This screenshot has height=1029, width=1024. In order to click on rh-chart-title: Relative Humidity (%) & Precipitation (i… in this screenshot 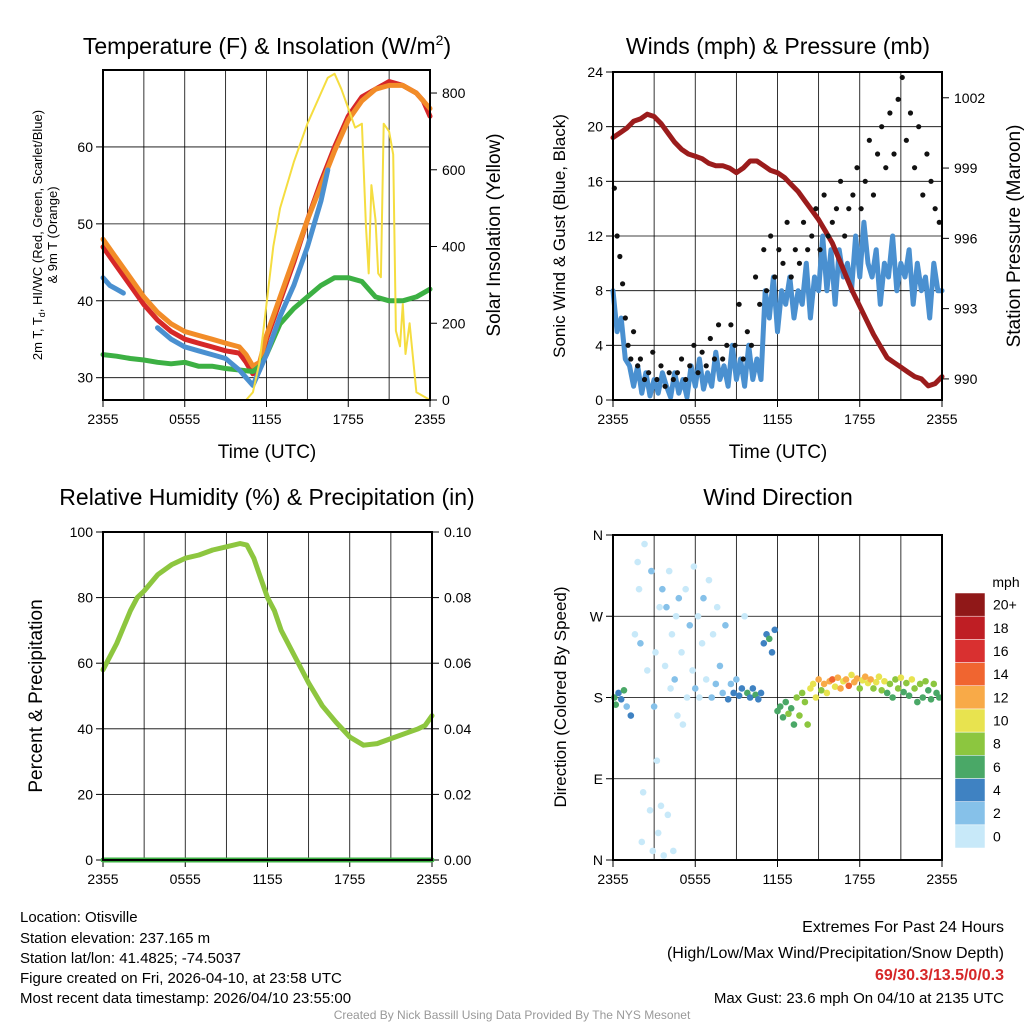, I will do `click(266, 497)`.